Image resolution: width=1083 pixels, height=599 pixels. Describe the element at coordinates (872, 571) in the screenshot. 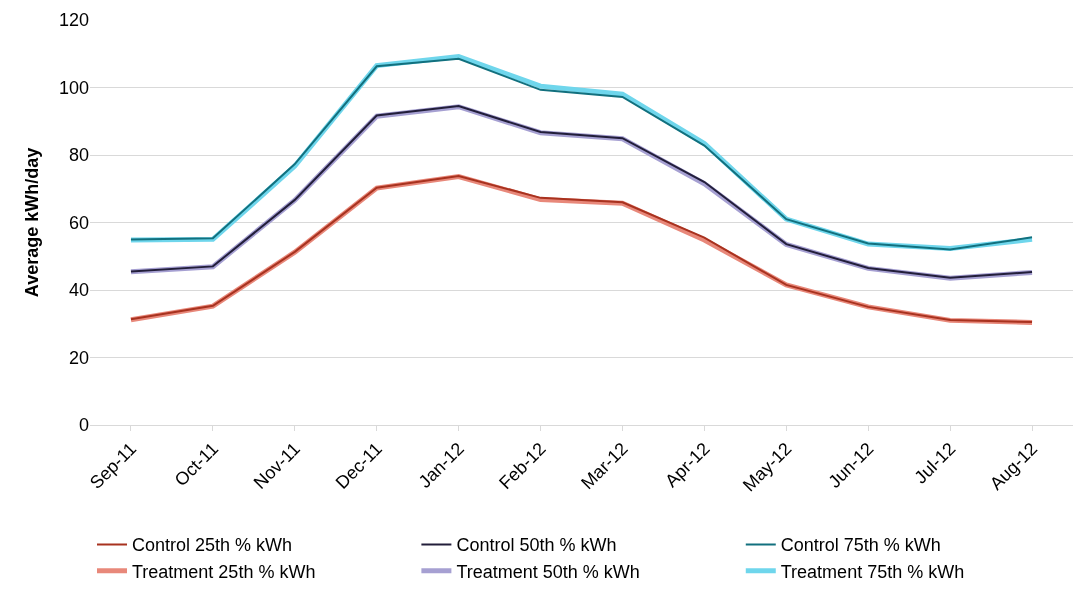

I see `legend-label: Treatment 75th % kWh` at that location.